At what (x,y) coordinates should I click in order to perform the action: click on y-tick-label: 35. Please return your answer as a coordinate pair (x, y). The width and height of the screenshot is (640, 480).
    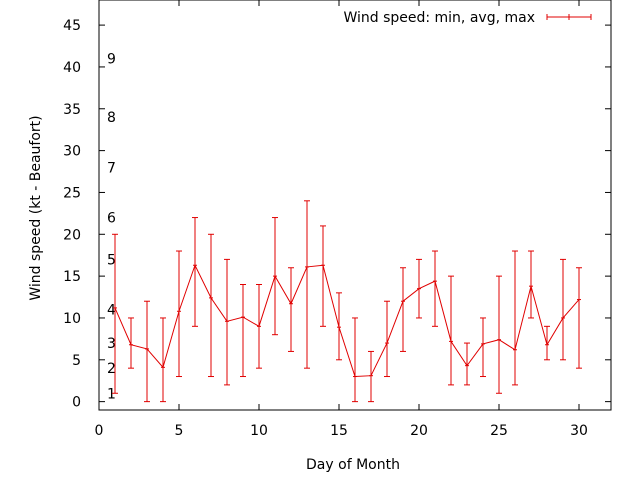
    Looking at the image, I should click on (72, 110).